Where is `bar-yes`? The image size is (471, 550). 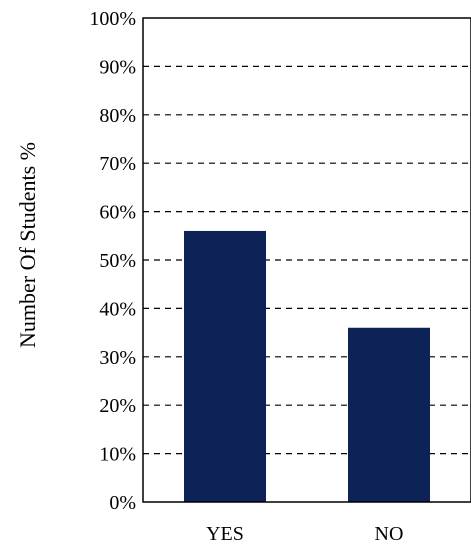
bar-yes is located at coordinates (225, 366).